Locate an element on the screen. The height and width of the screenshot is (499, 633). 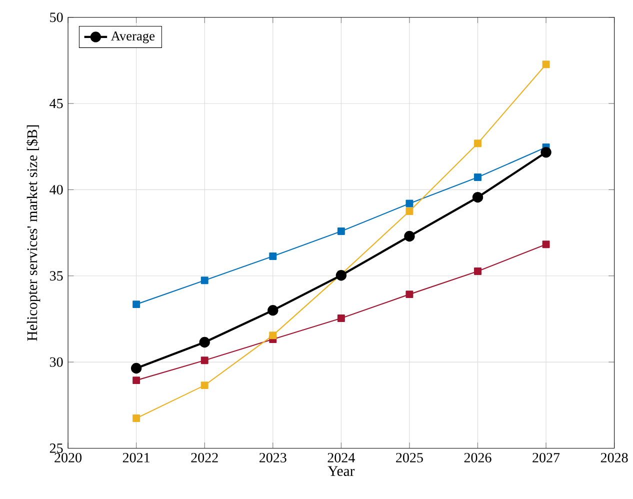
y-axis-title: Helicopter services' market size [$B] is located at coordinates (33, 233).